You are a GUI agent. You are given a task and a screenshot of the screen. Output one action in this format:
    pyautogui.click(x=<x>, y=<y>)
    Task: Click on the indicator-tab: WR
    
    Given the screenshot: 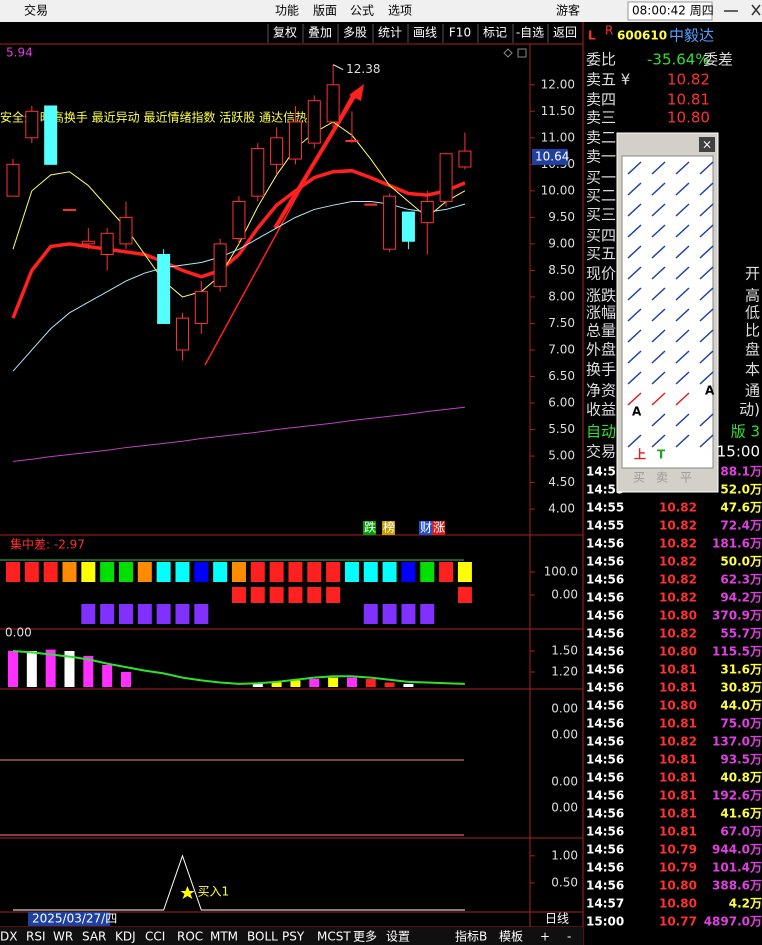 What is the action you would take?
    pyautogui.click(x=63, y=937)
    